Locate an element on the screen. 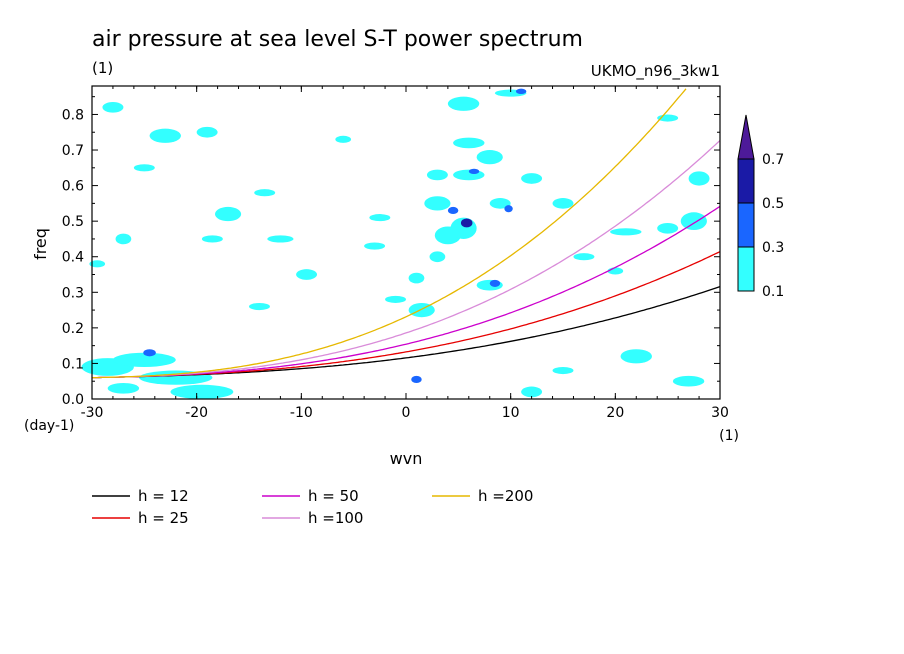 Image resolution: width=904 pixels, height=654 pixels. legend-label: h = 12 is located at coordinates (163, 496).